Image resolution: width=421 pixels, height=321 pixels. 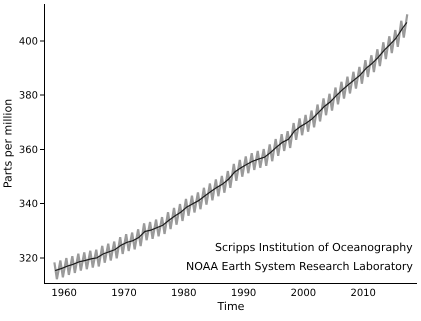 I want to click on x-tick-label: 2000, so click(x=303, y=293).